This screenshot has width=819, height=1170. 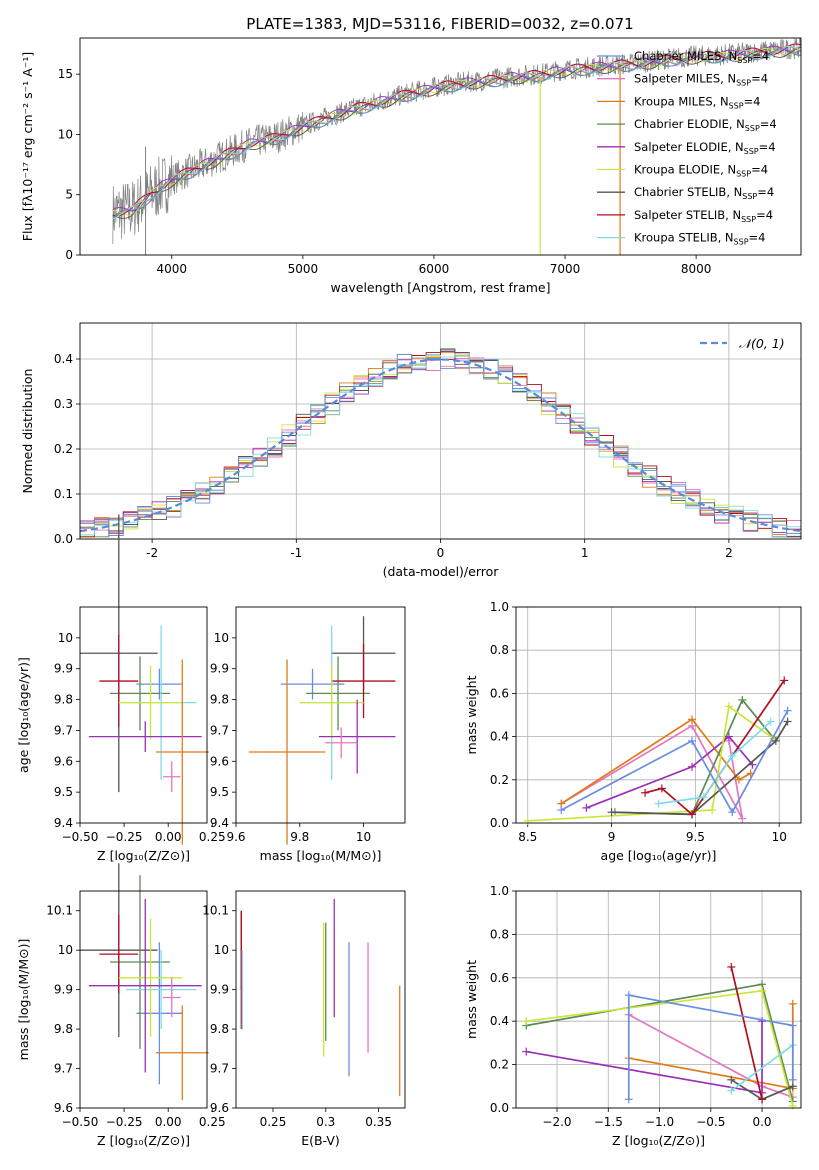 What do you see at coordinates (608, 1122) in the screenshot?
I see `x-tick-label: −1.5` at bounding box center [608, 1122].